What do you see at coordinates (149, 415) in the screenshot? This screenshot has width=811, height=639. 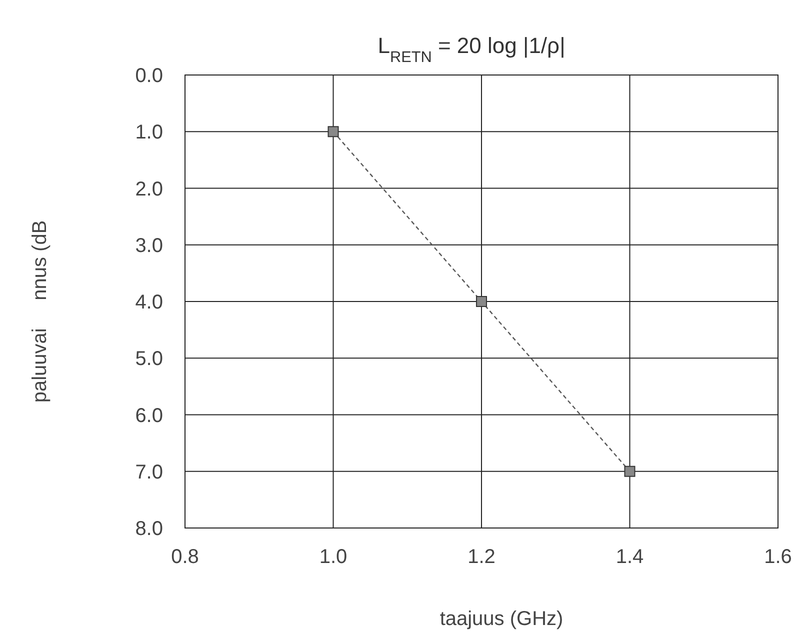 I see `y-tick-label: 6.0` at bounding box center [149, 415].